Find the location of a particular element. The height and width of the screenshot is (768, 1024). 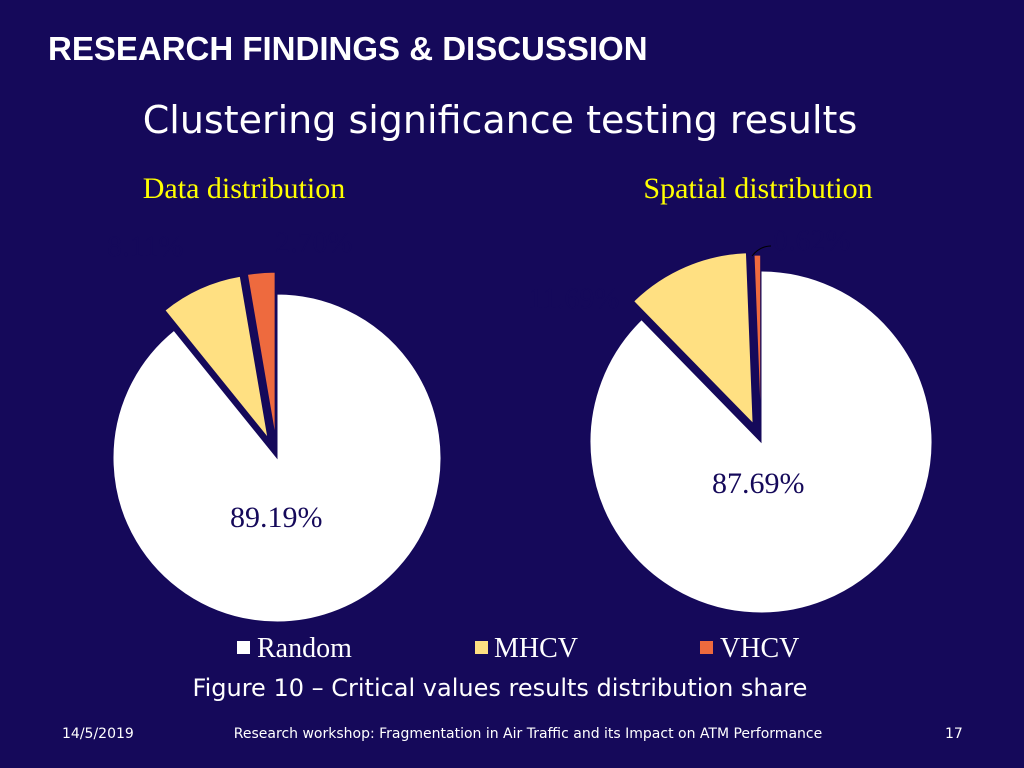

legend-swatch-random is located at coordinates (243, 647).